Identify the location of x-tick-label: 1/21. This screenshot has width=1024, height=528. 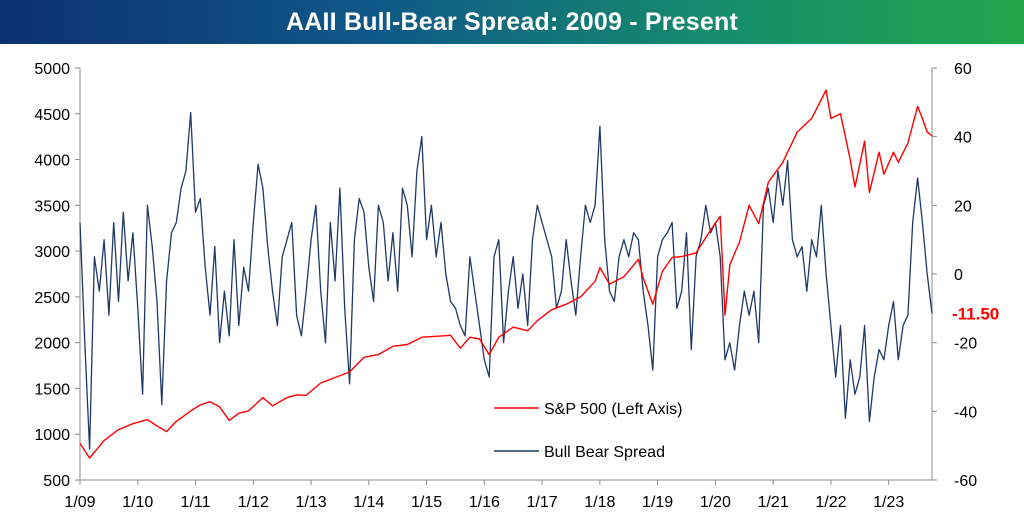
(773, 502).